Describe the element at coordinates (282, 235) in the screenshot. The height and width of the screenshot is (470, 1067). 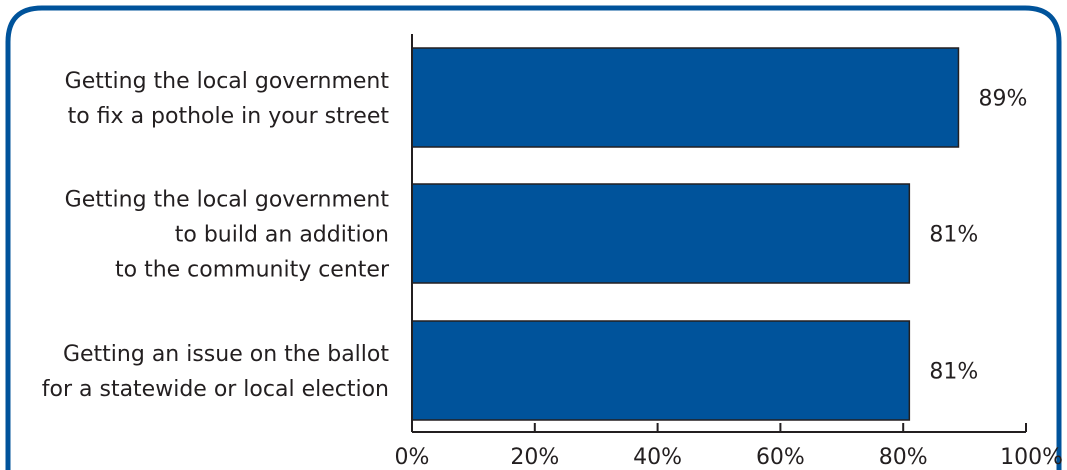
I see `category-label-line: to build an addition` at that location.